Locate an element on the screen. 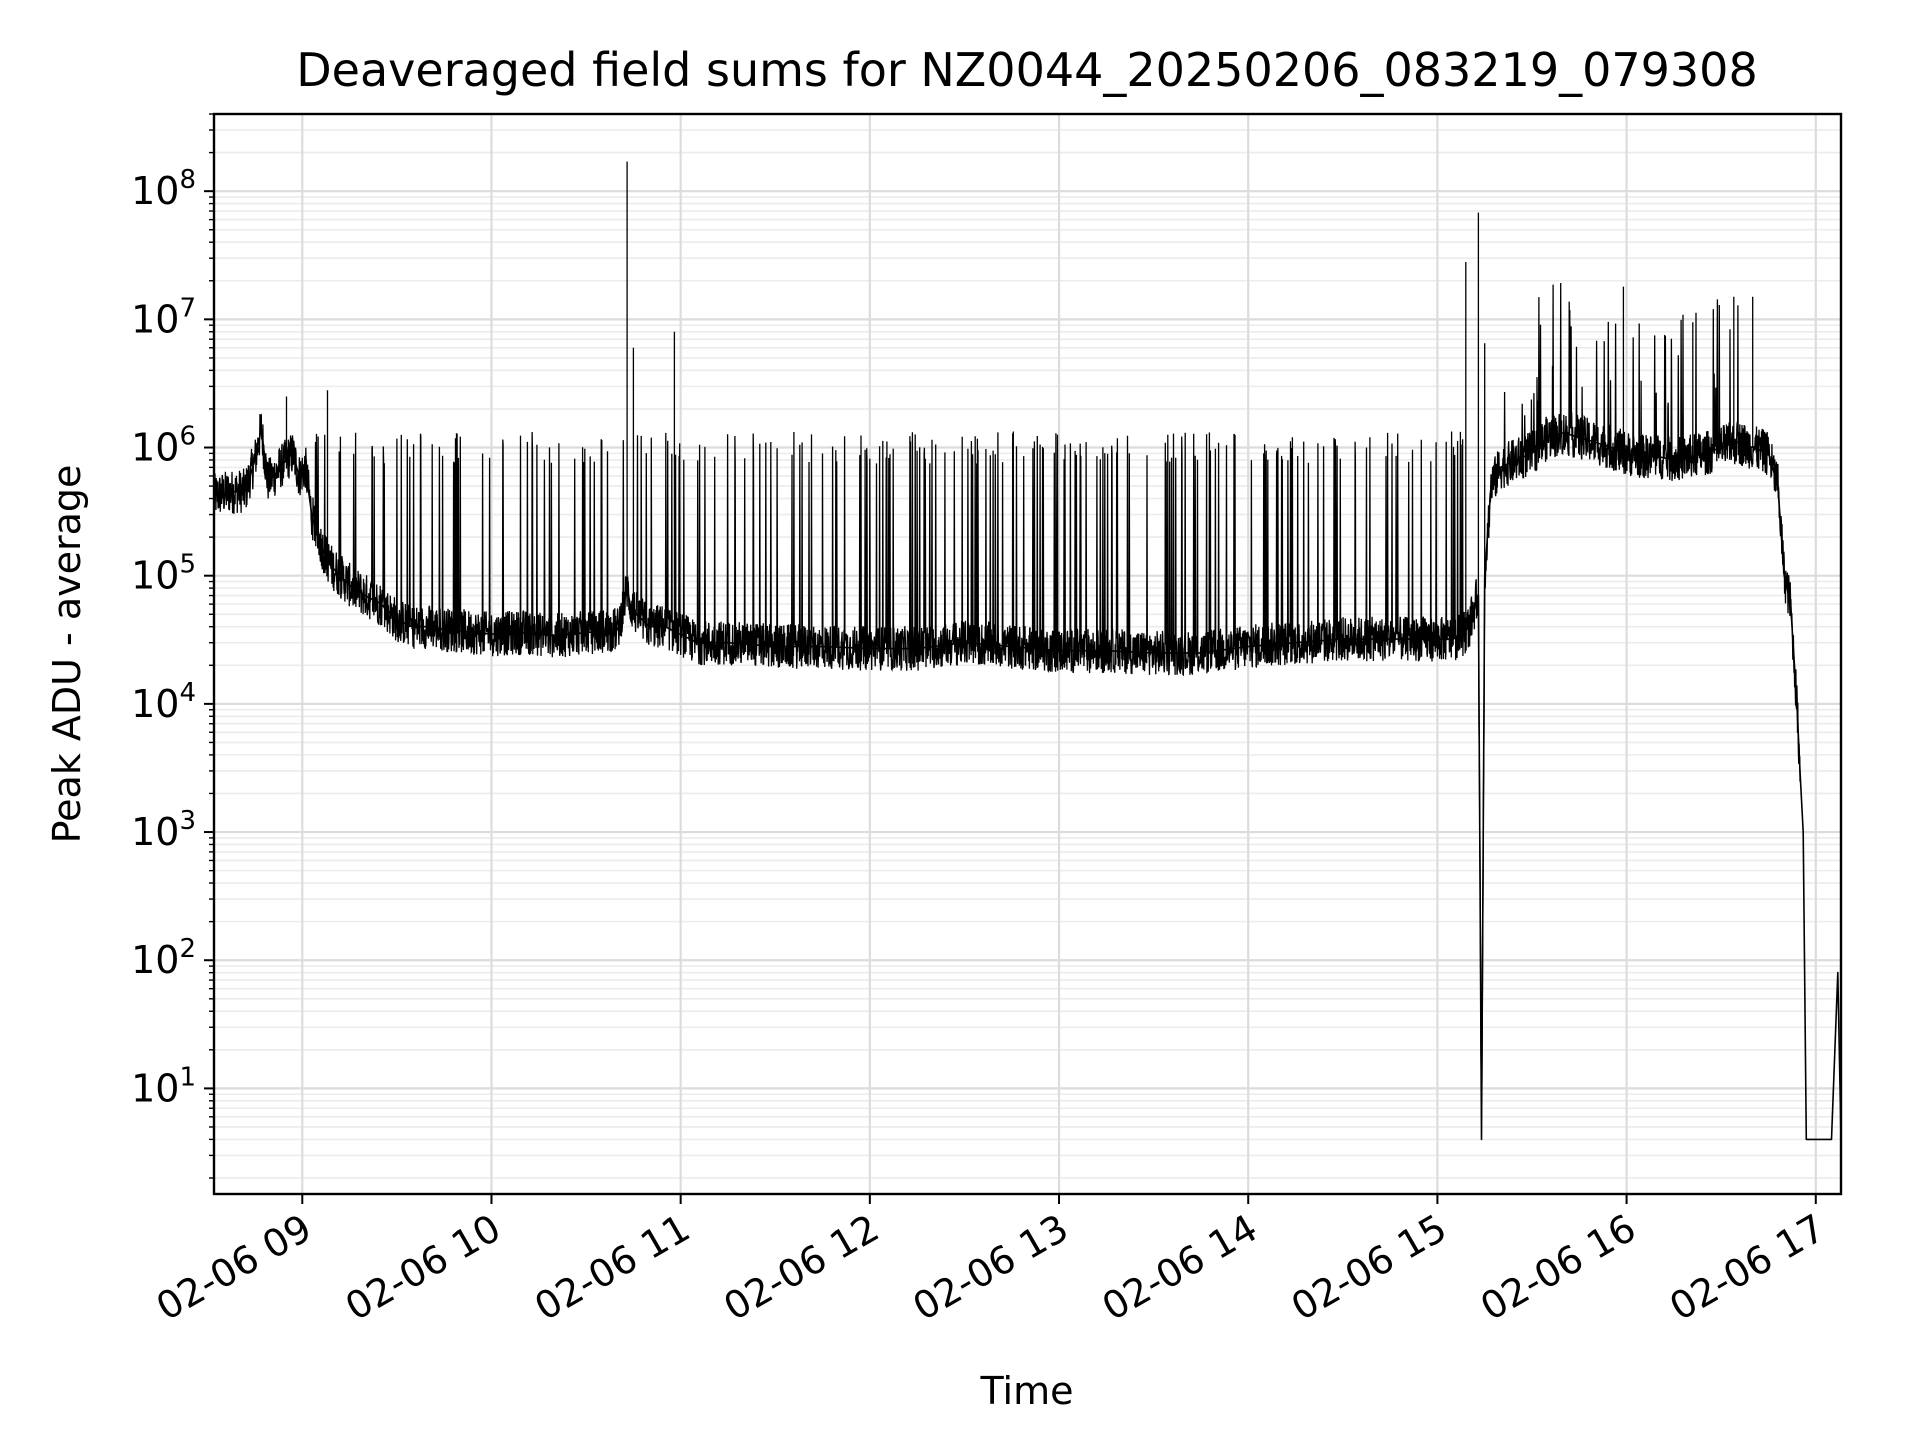 This screenshot has width=1920, height=1440. y-tick-label: 10² is located at coordinates (163, 958).